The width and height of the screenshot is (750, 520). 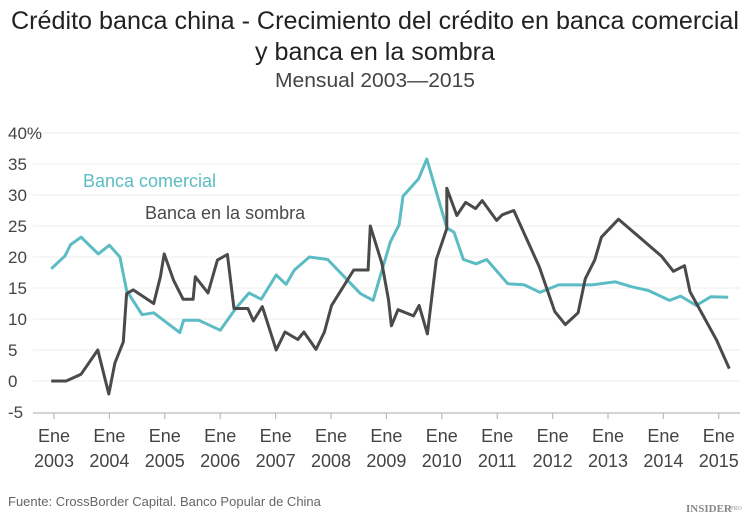 What do you see at coordinates (442, 461) in the screenshot?
I see `x-tick-year: 2010` at bounding box center [442, 461].